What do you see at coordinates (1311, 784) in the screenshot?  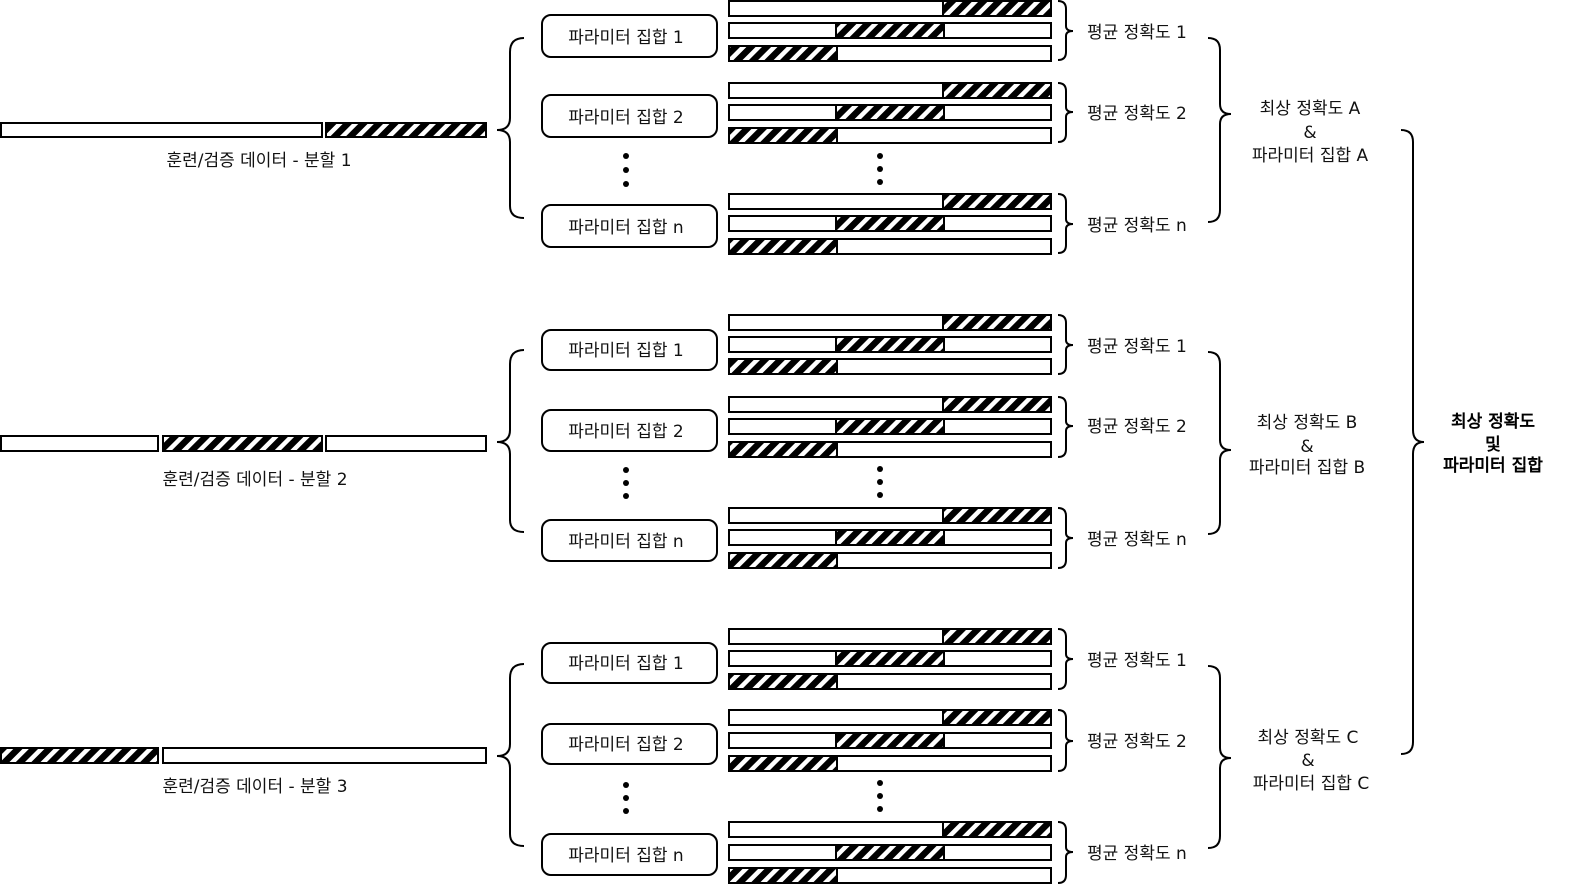 I see `best-param-set-label: 파라미터 집합 C` at bounding box center [1311, 784].